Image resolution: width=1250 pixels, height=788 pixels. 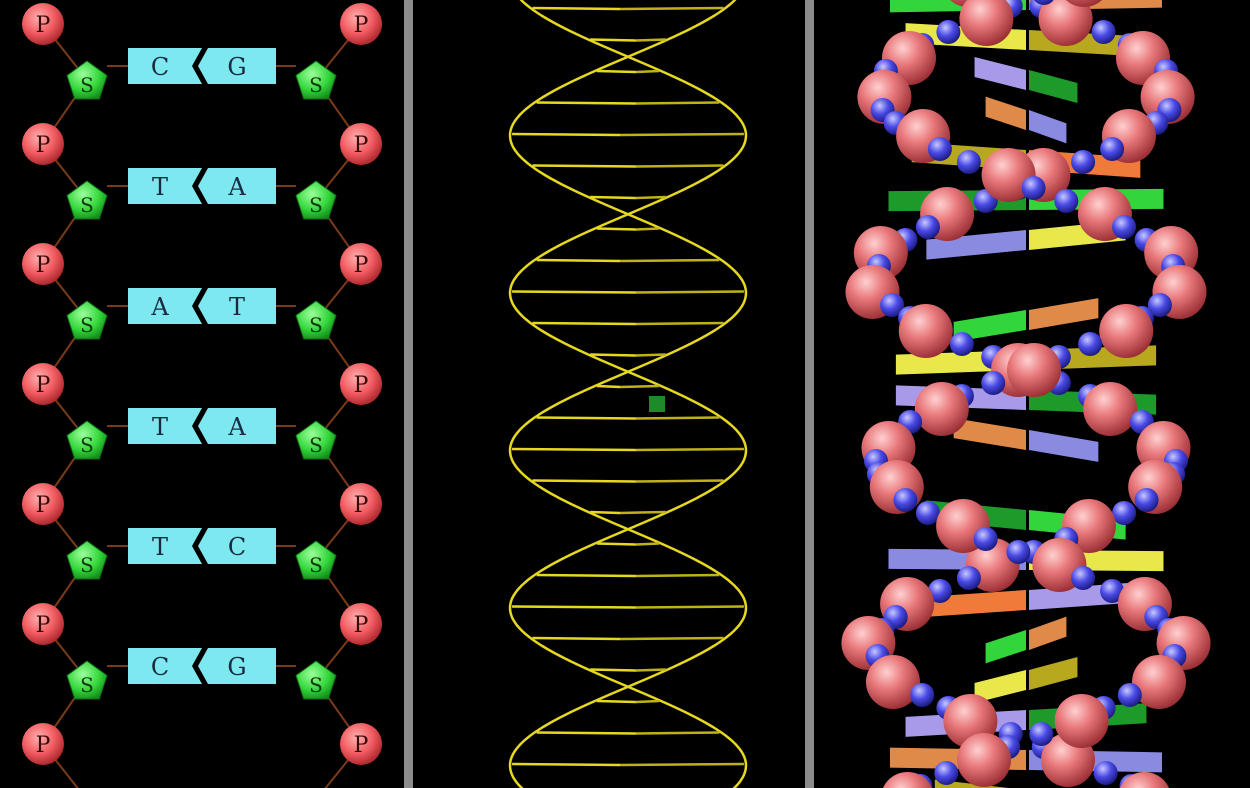 What do you see at coordinates (160, 667) in the screenshot?
I see `base-left-label: C` at bounding box center [160, 667].